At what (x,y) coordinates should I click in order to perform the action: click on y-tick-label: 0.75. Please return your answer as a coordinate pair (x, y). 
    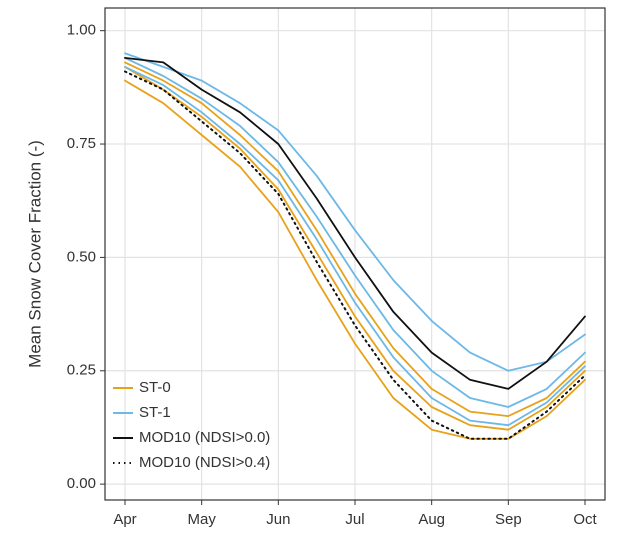
    Looking at the image, I should click on (81, 143).